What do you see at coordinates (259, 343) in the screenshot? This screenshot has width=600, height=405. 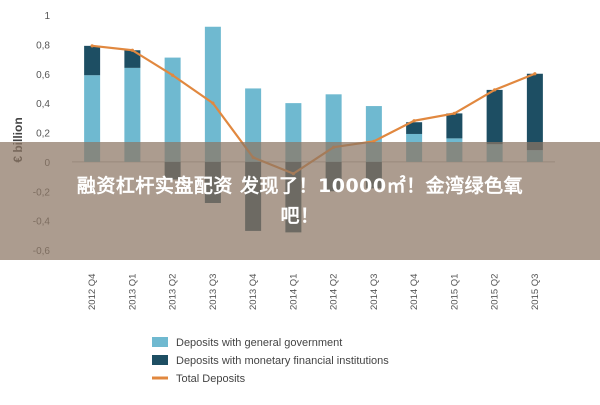 I see `legend-label: Deposits with general government` at bounding box center [259, 343].